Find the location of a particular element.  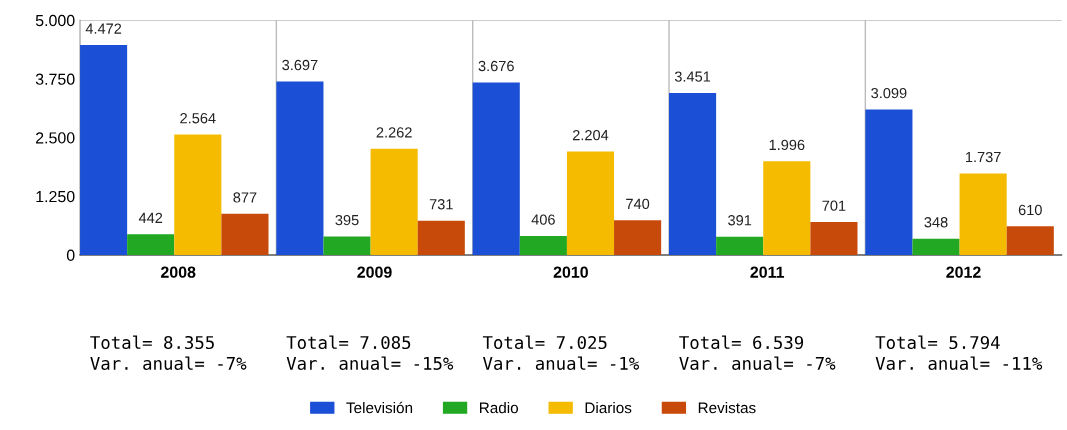

data-label: 395 is located at coordinates (347, 220).